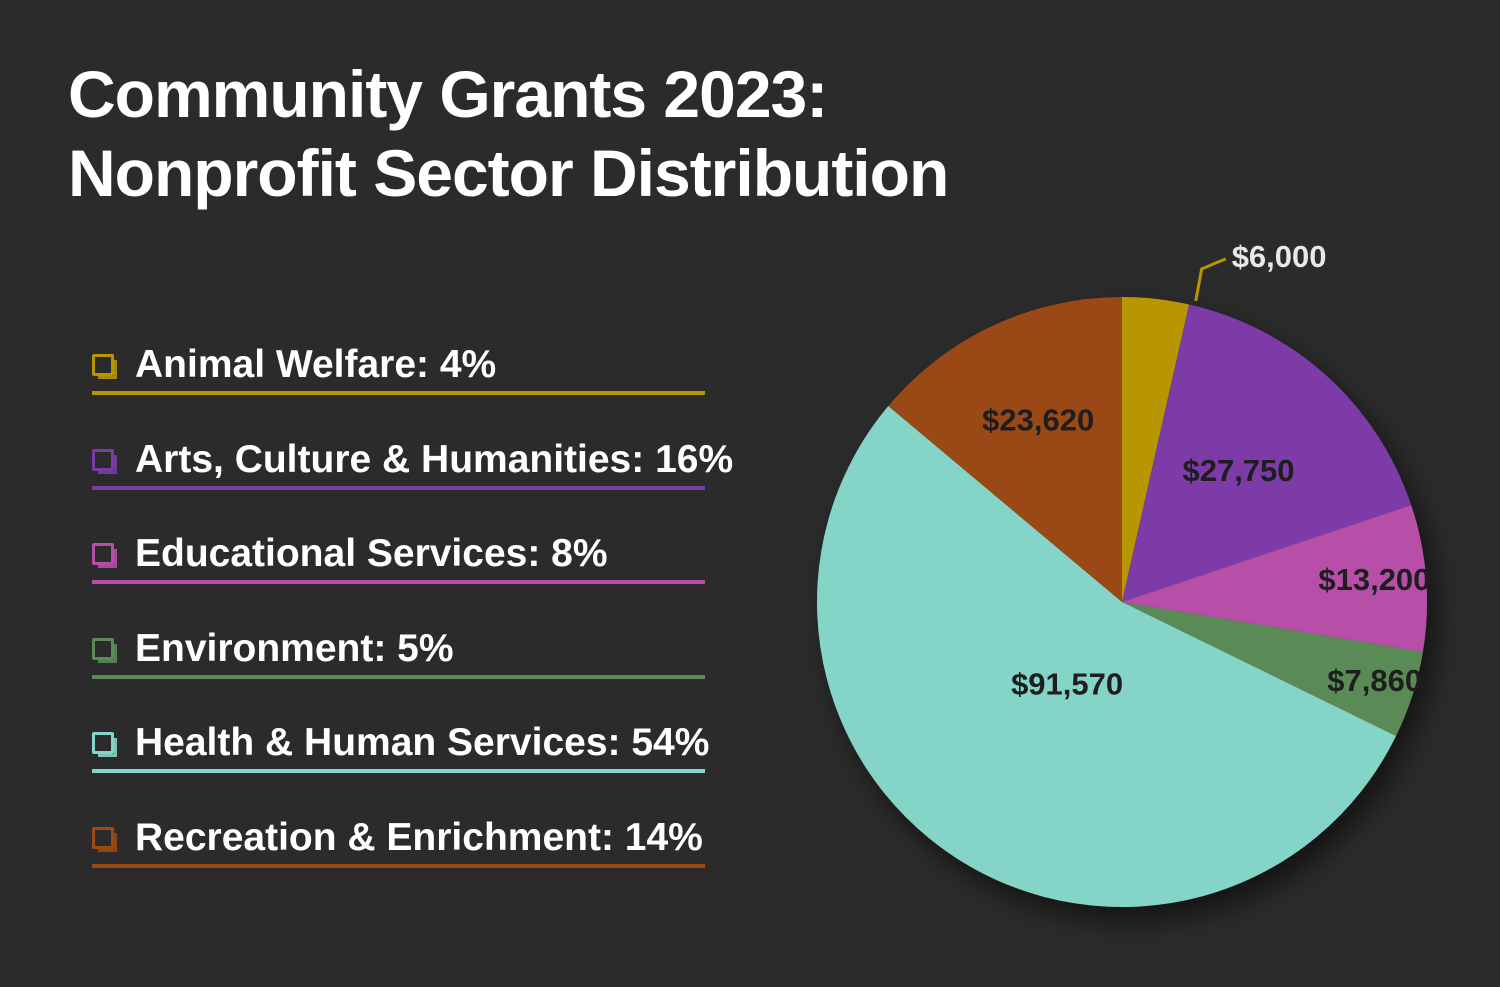  I want to click on legend-item-health-human-services: Health & Human Services: 54%, so click(448, 760).